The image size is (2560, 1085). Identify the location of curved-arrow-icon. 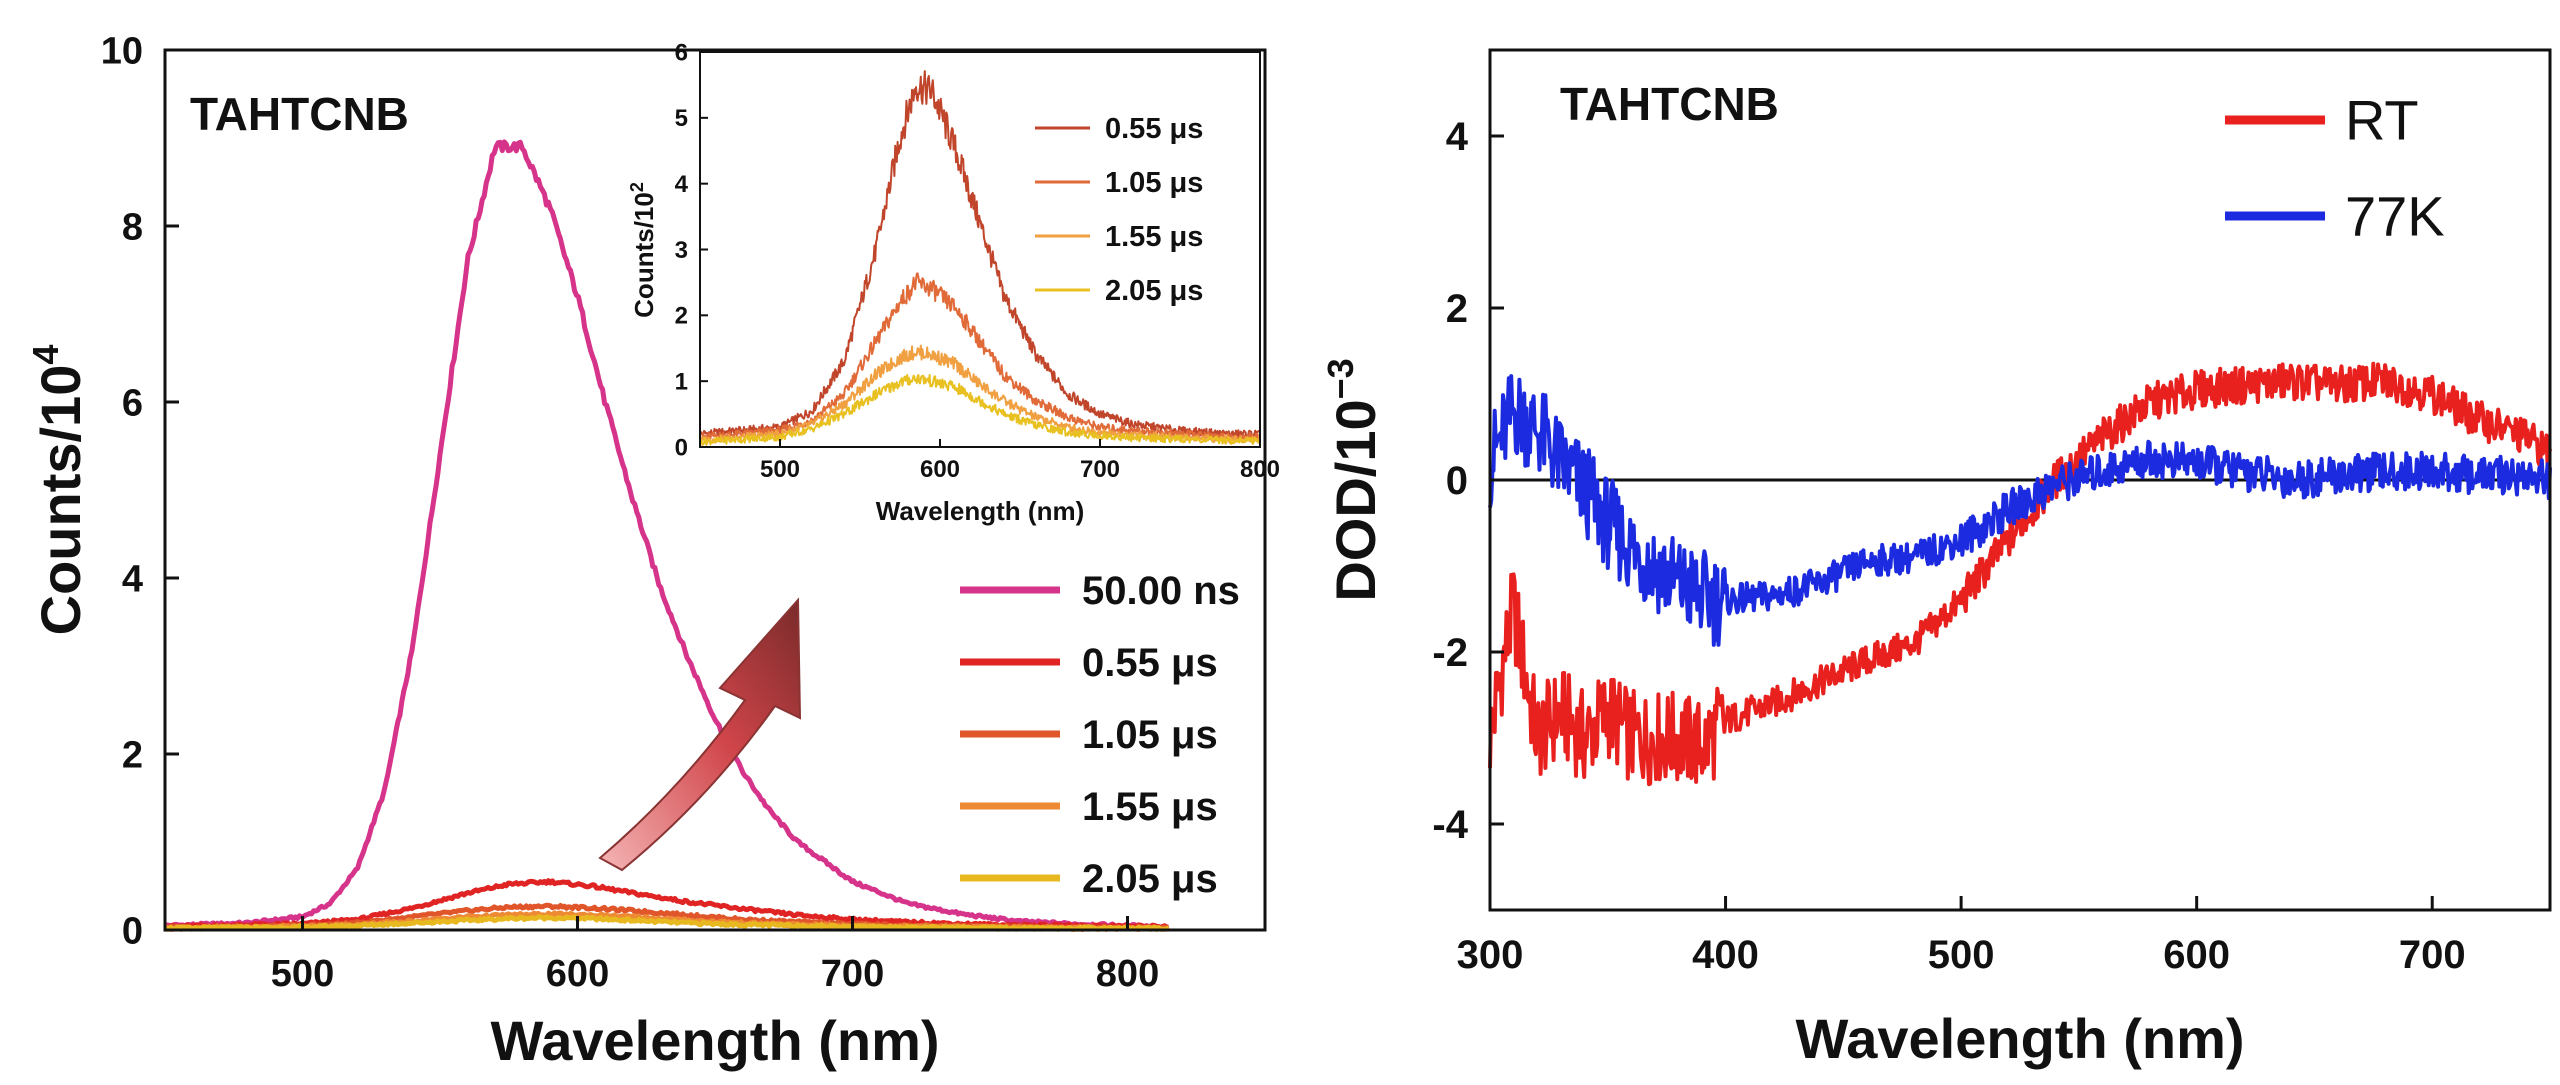
(700, 734).